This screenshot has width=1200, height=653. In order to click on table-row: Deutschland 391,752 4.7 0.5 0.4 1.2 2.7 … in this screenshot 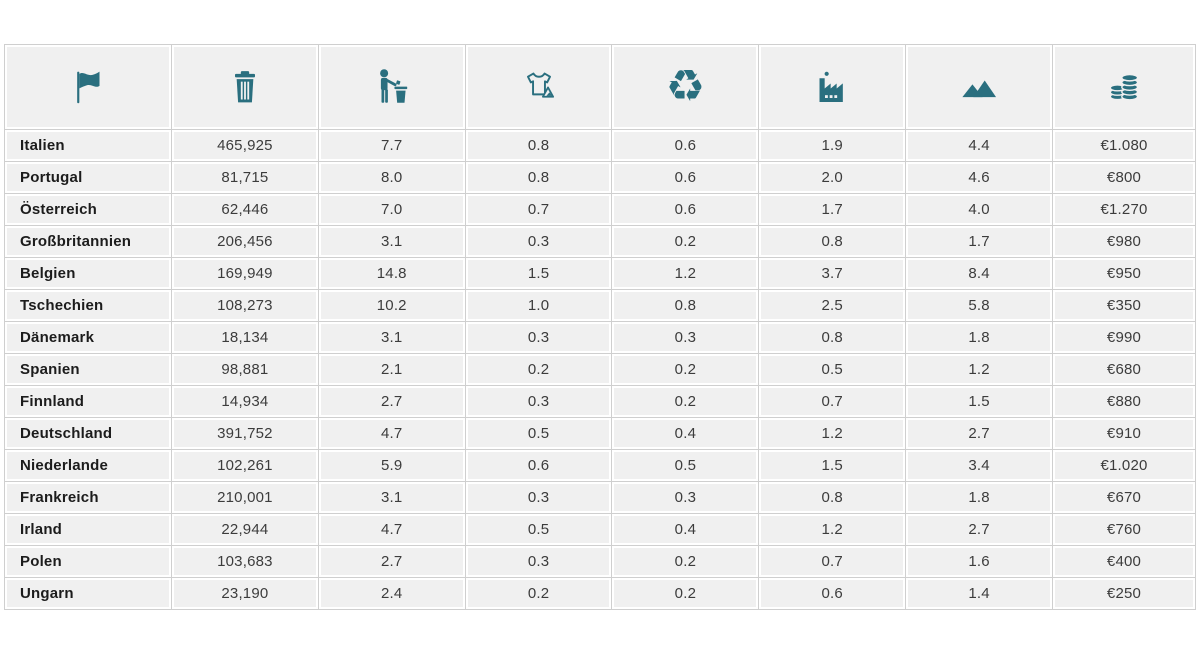, I will do `click(600, 433)`.